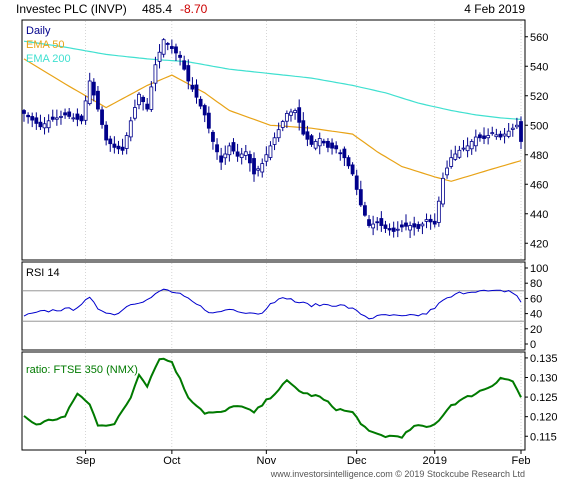 This screenshot has height=480, width=575. What do you see at coordinates (544, 398) in the screenshot?
I see `y-tick-label: 0.125` at bounding box center [544, 398].